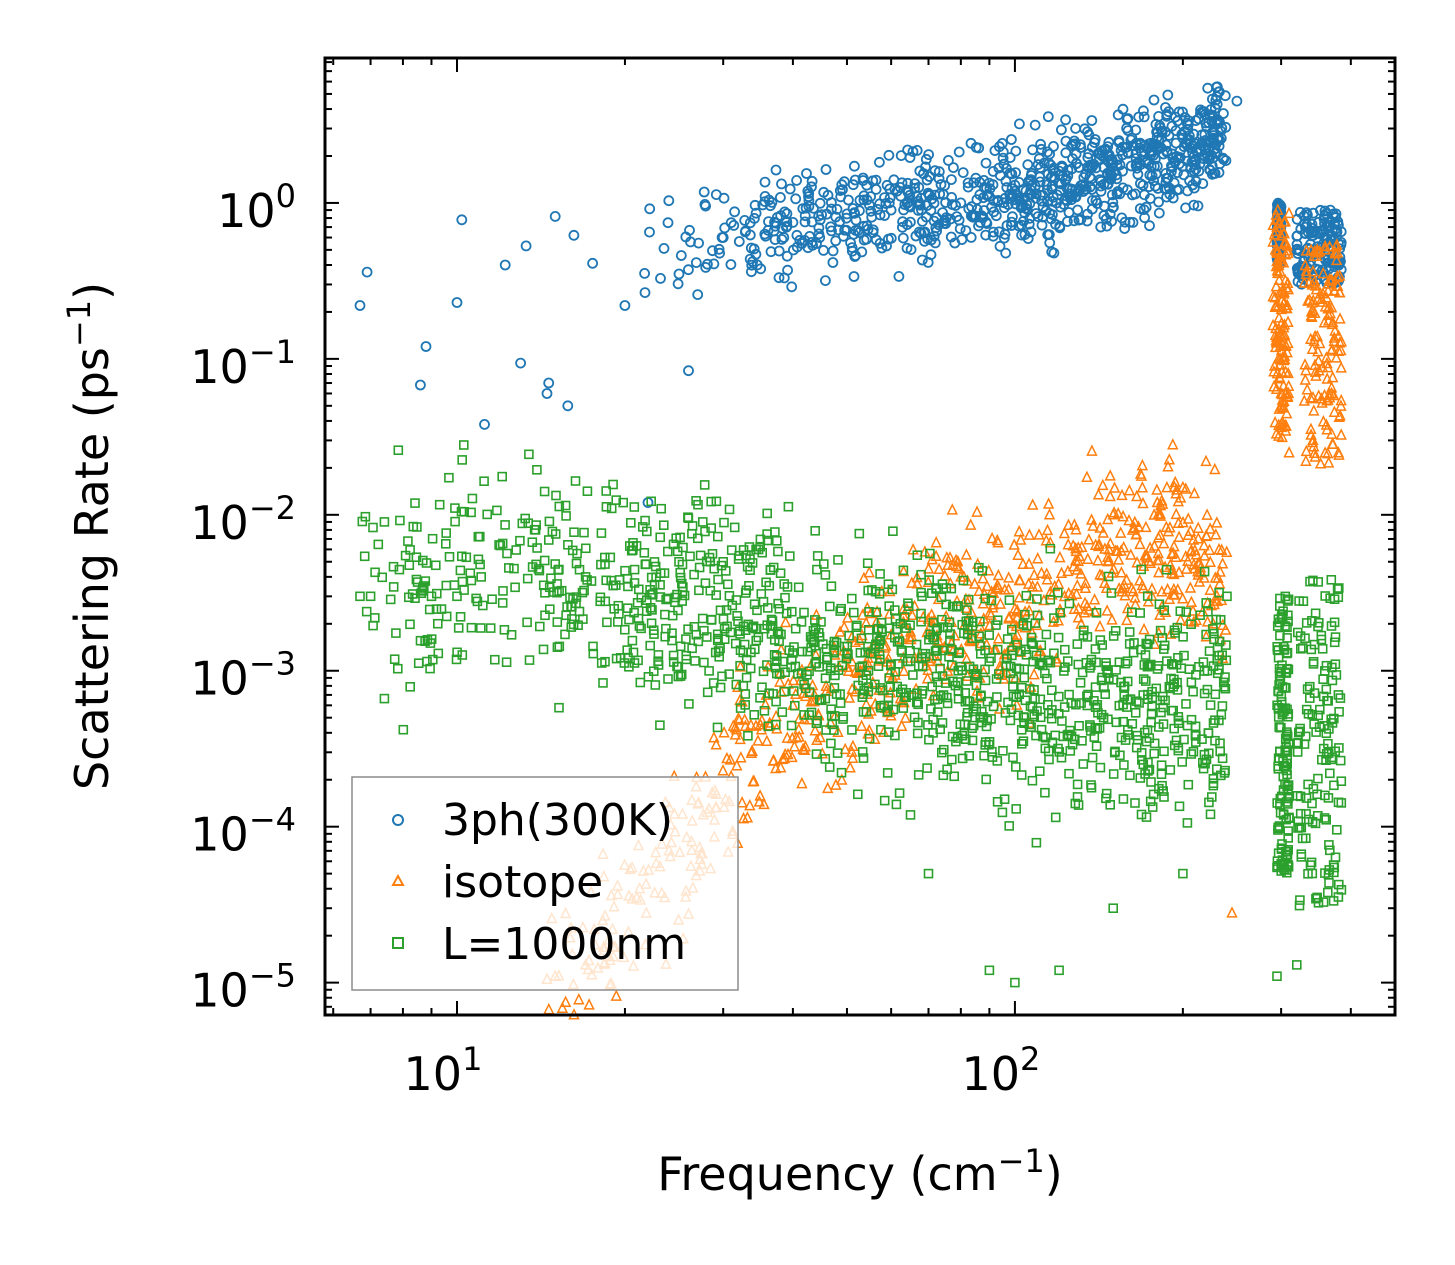 The width and height of the screenshot is (1455, 1265). What do you see at coordinates (398, 820) in the screenshot?
I see `legend-marker-3ph` at bounding box center [398, 820].